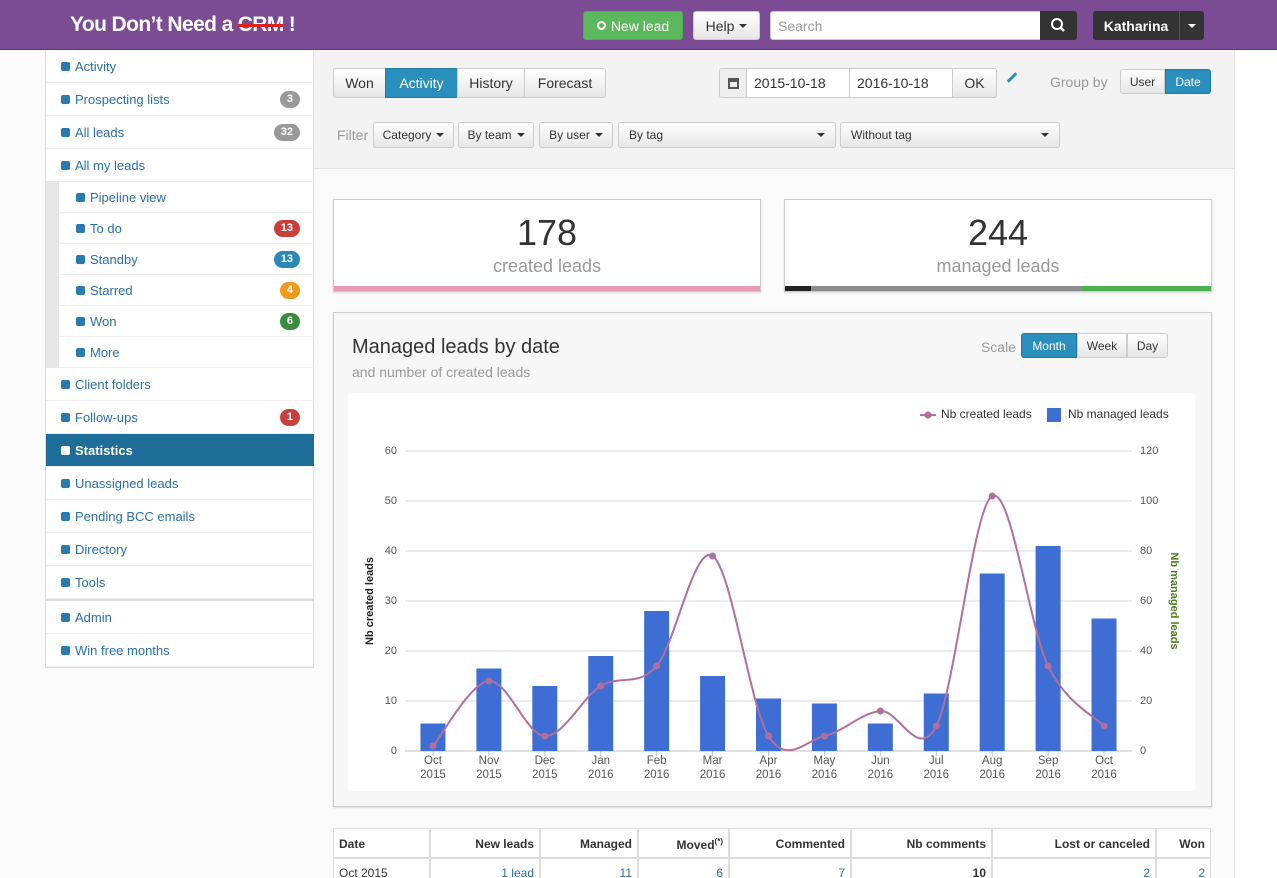 This screenshot has width=1277, height=878. What do you see at coordinates (921, 843) in the screenshot?
I see `table-header: Nb comments` at bounding box center [921, 843].